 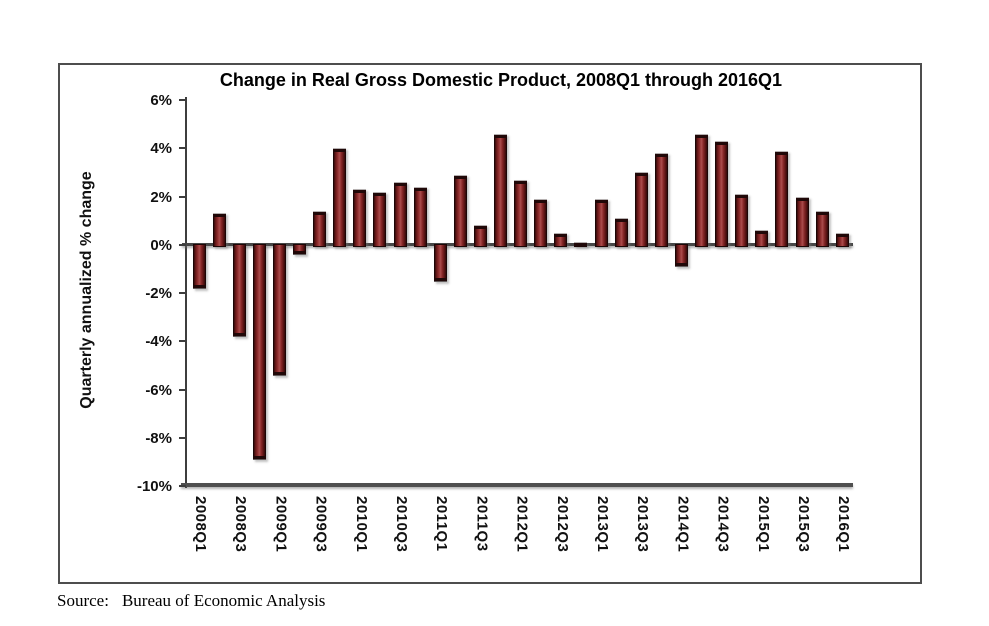 What do you see at coordinates (321, 524) in the screenshot?
I see `x-tick-label: 2009Q3` at bounding box center [321, 524].